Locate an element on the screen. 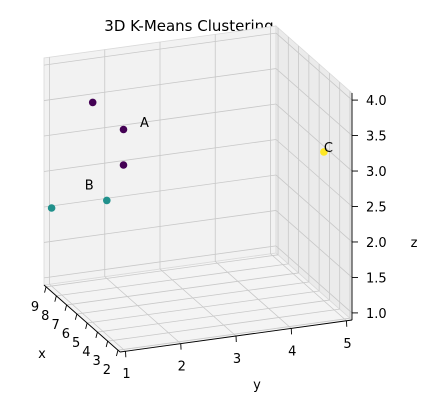  z-axis-tick-label: 1.0 is located at coordinates (376, 314).